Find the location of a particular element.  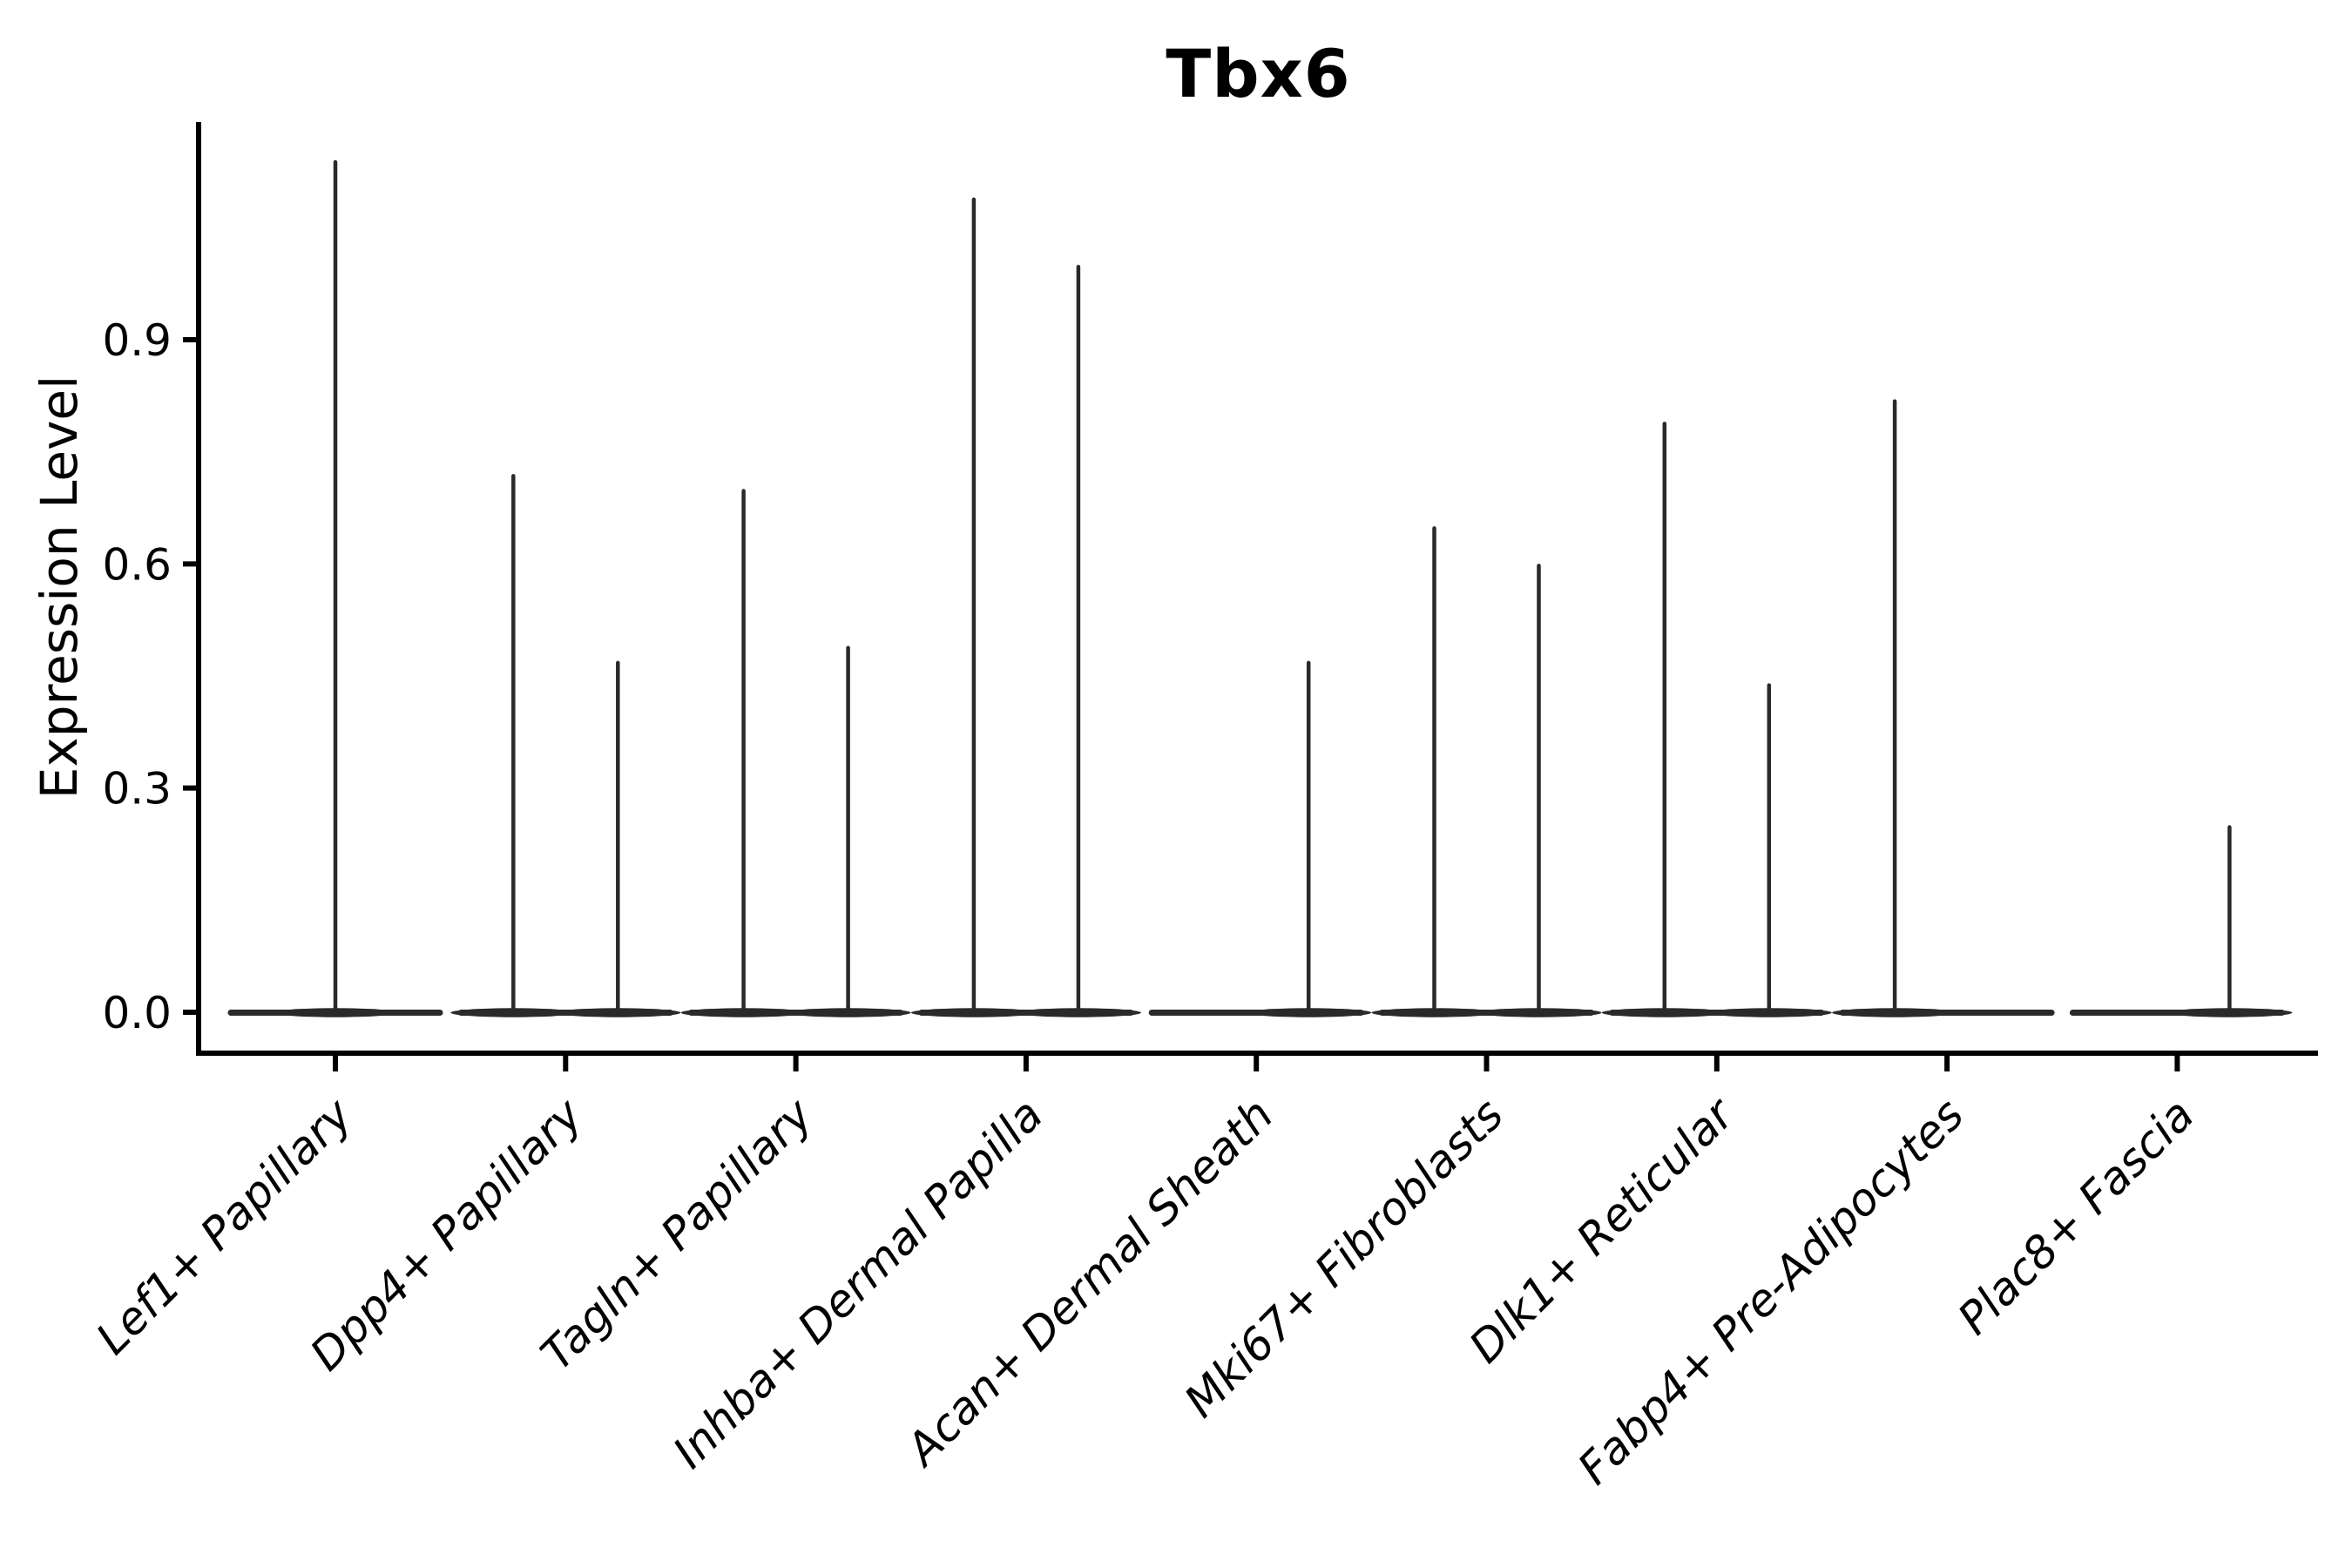

y-tick-label: 0.3 is located at coordinates (137, 789).